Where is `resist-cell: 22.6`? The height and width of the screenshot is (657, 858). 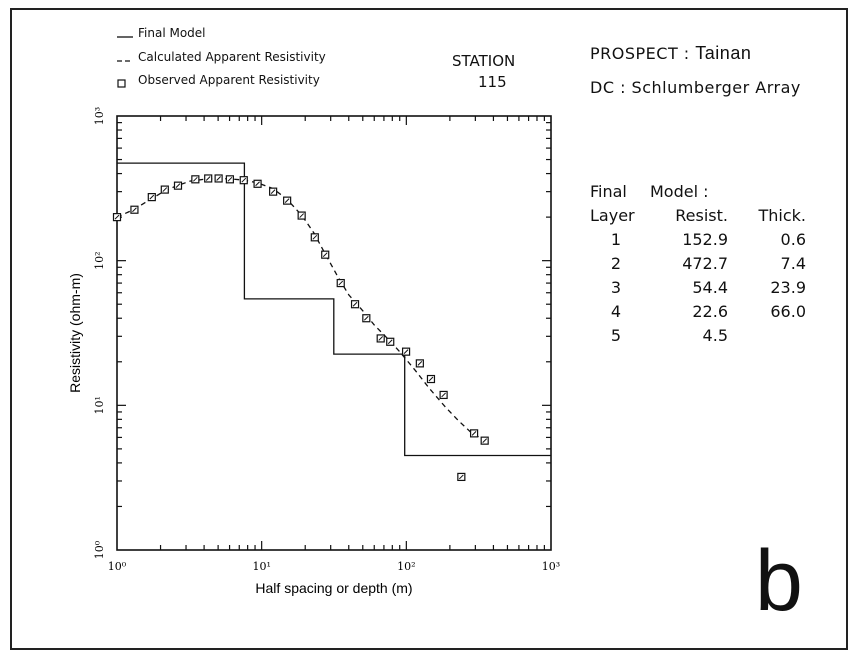 resist-cell: 22.6 is located at coordinates (710, 311).